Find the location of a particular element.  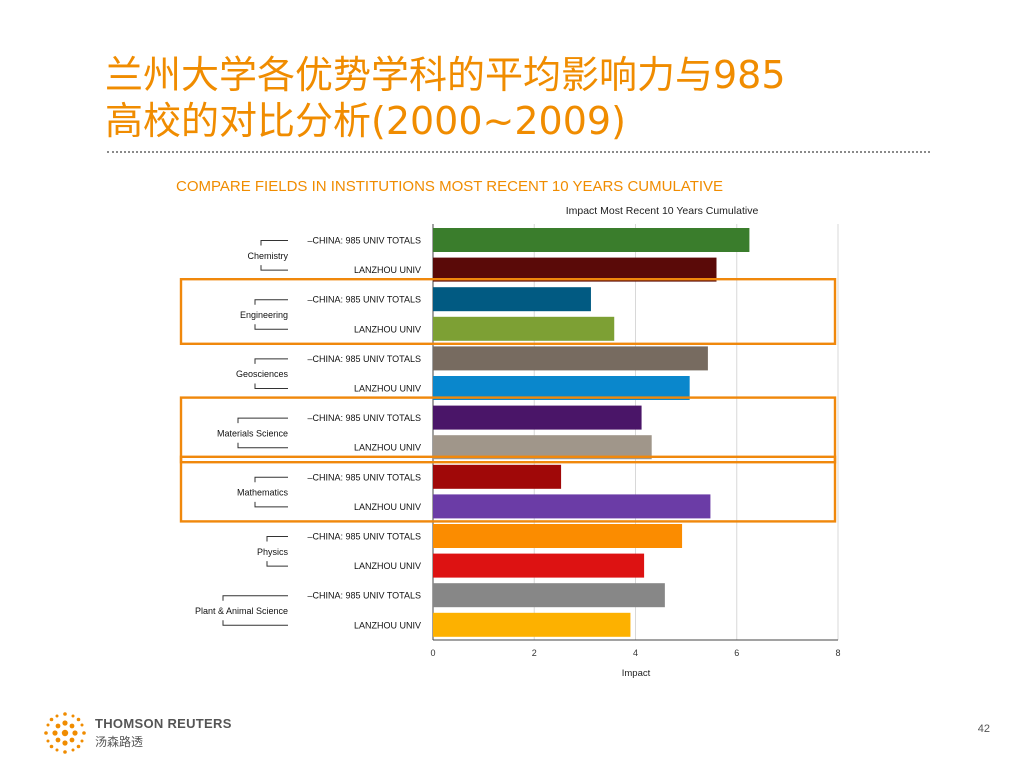

brand-name-cn: 汤森路透 is located at coordinates (119, 742).